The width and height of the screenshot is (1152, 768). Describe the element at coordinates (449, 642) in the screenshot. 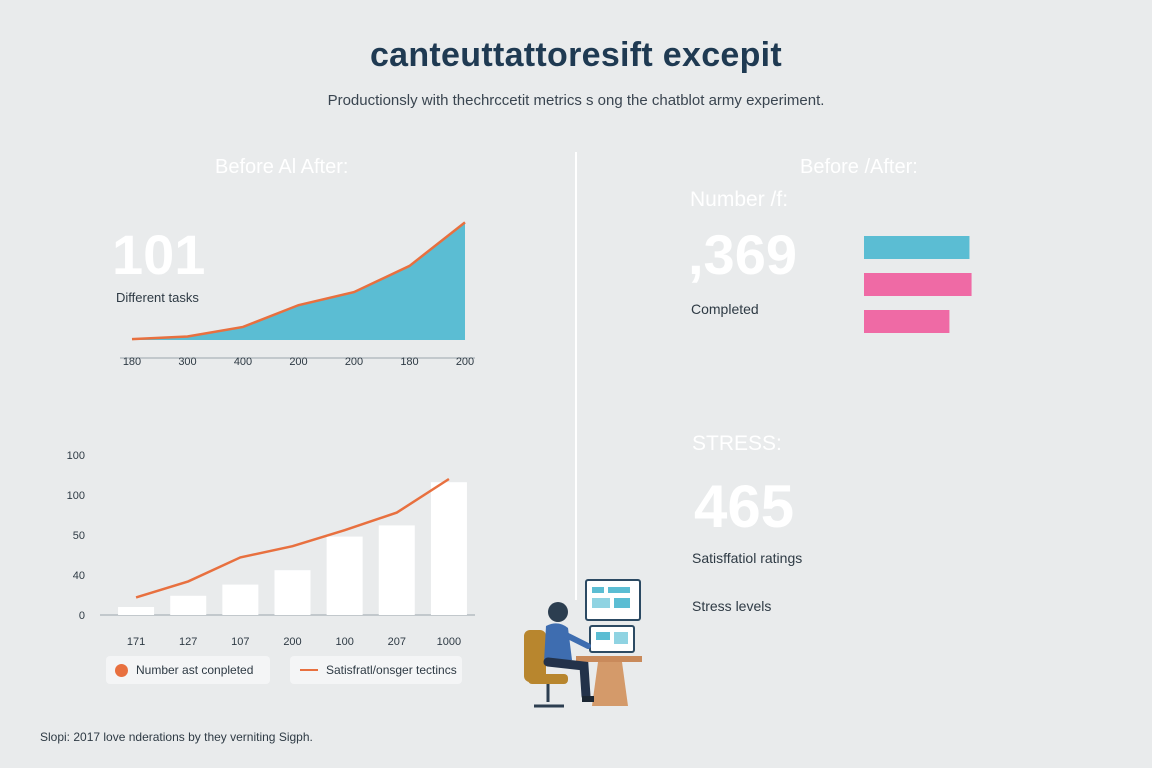

I see `combo-x-tick-label: 1000` at that location.